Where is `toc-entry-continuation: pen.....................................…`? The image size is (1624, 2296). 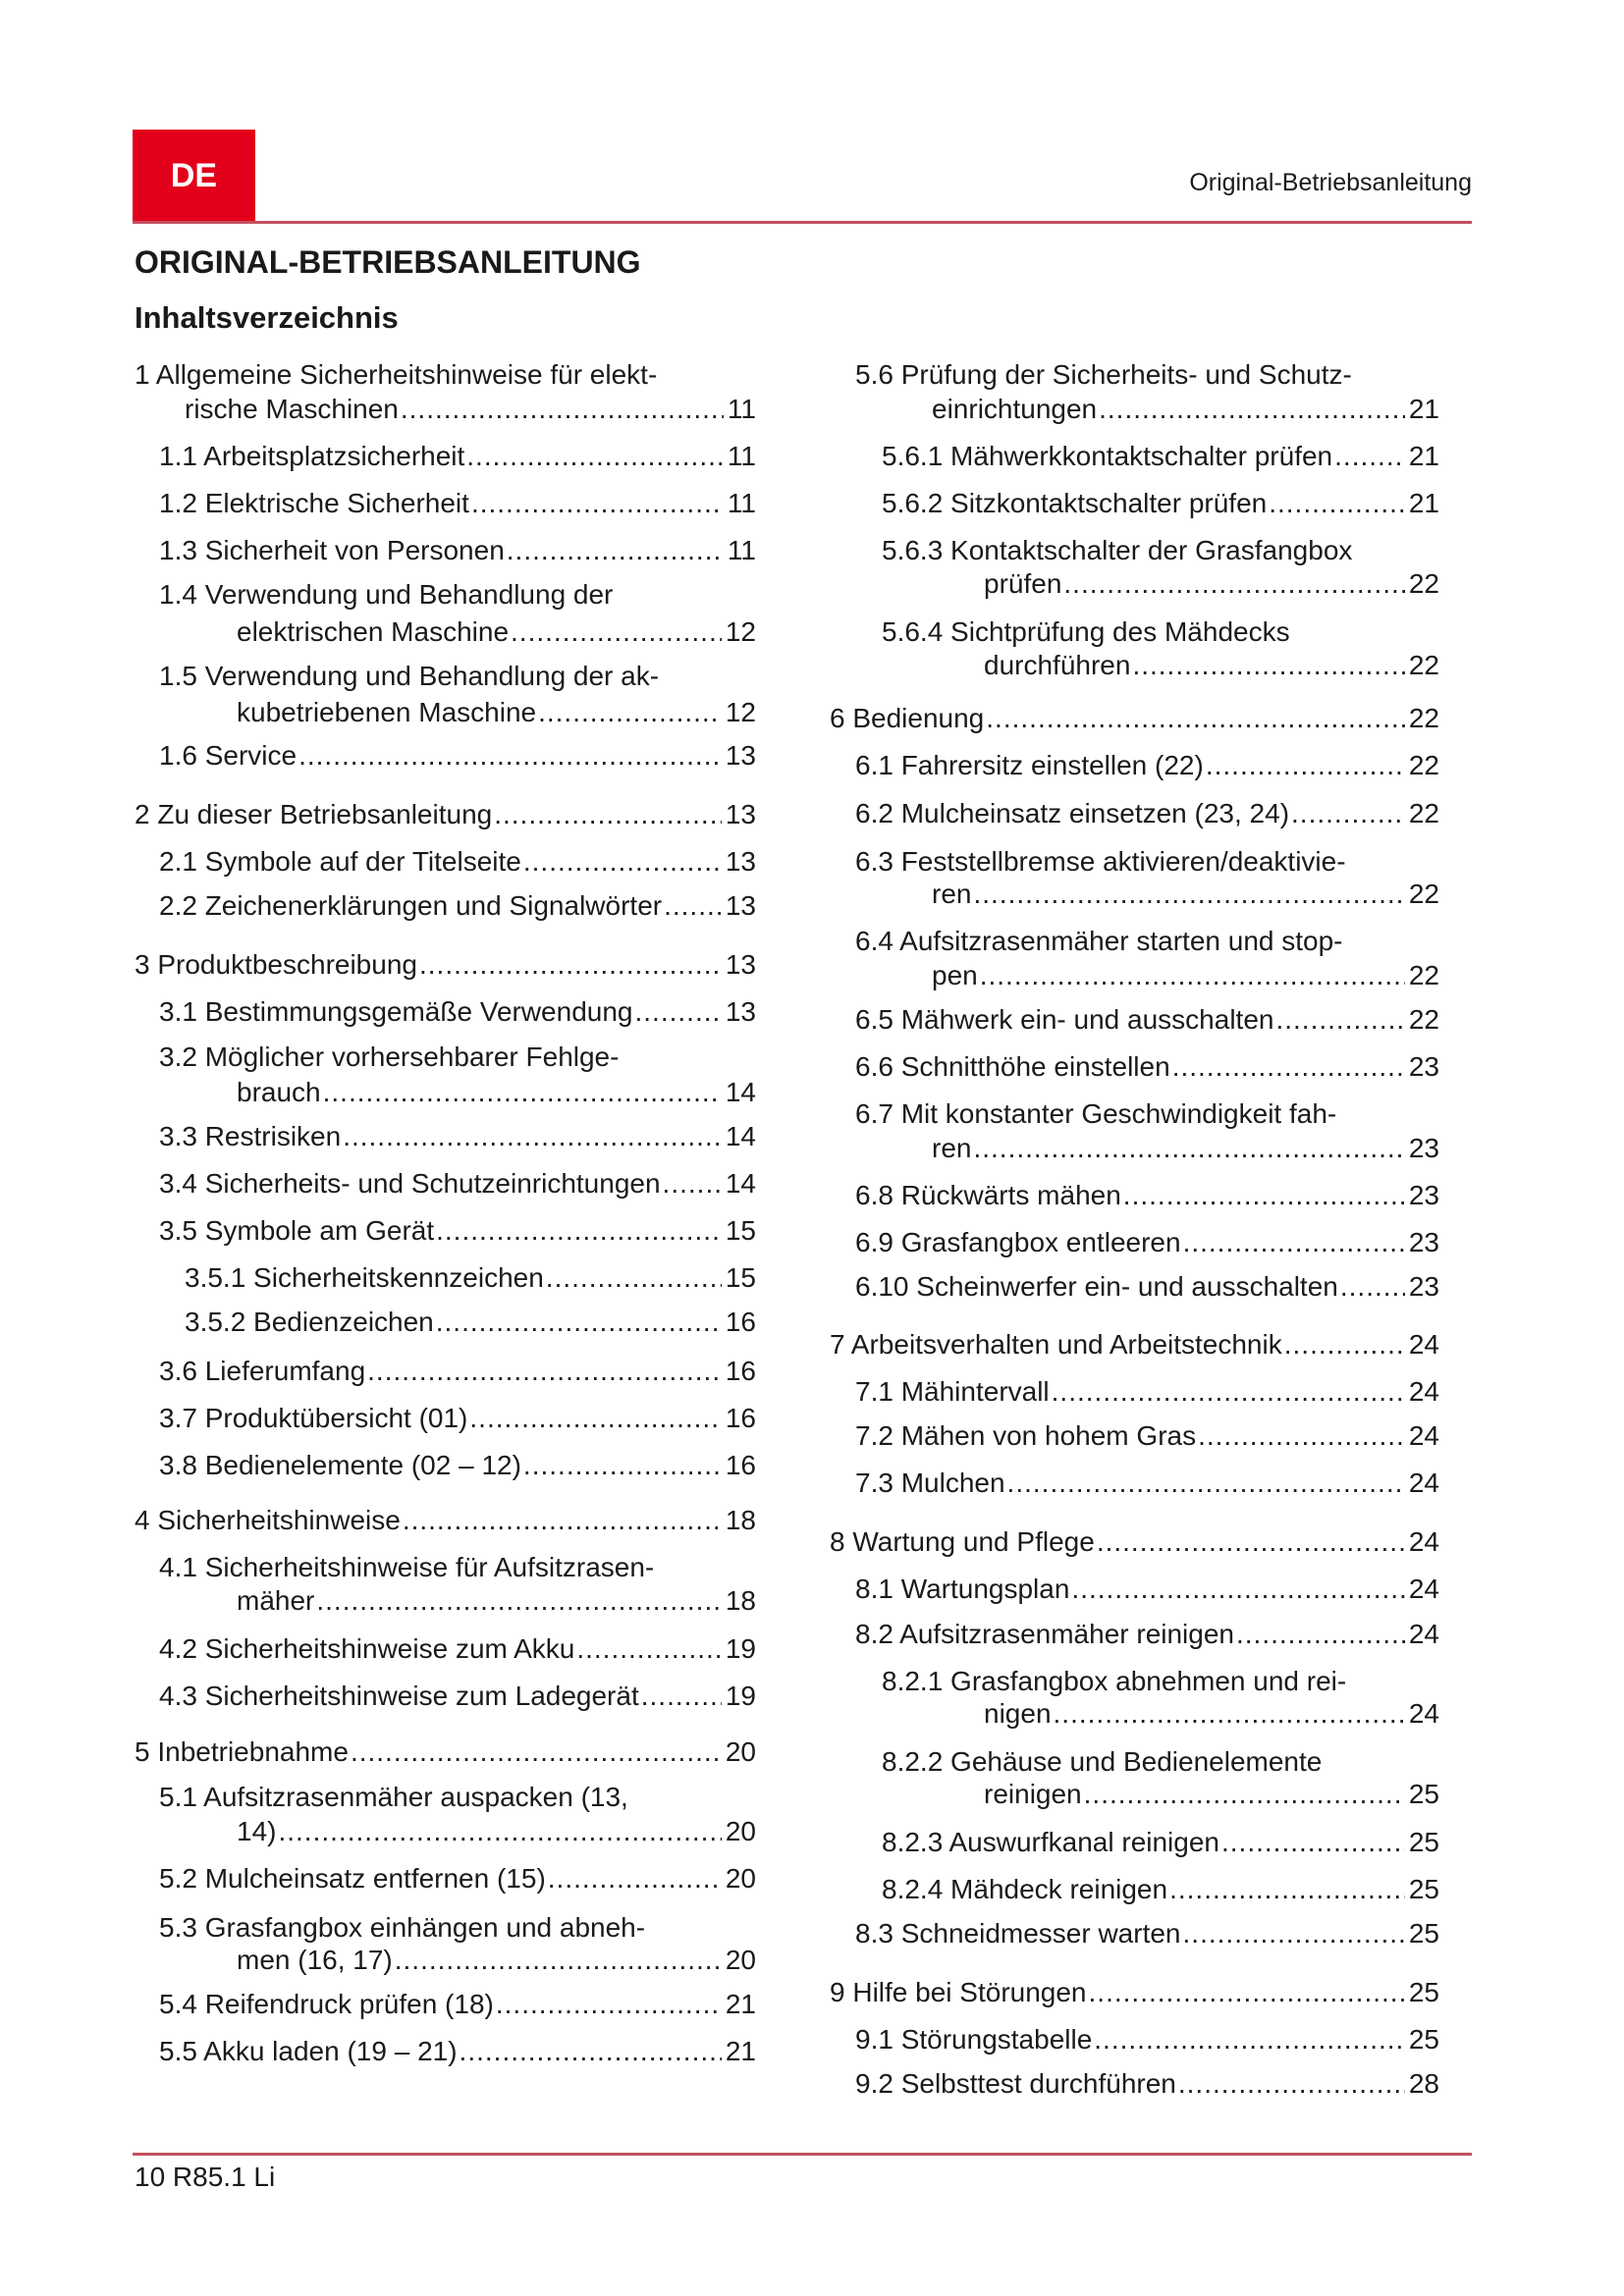
toc-entry-continuation: pen.....................................… is located at coordinates (1185, 976).